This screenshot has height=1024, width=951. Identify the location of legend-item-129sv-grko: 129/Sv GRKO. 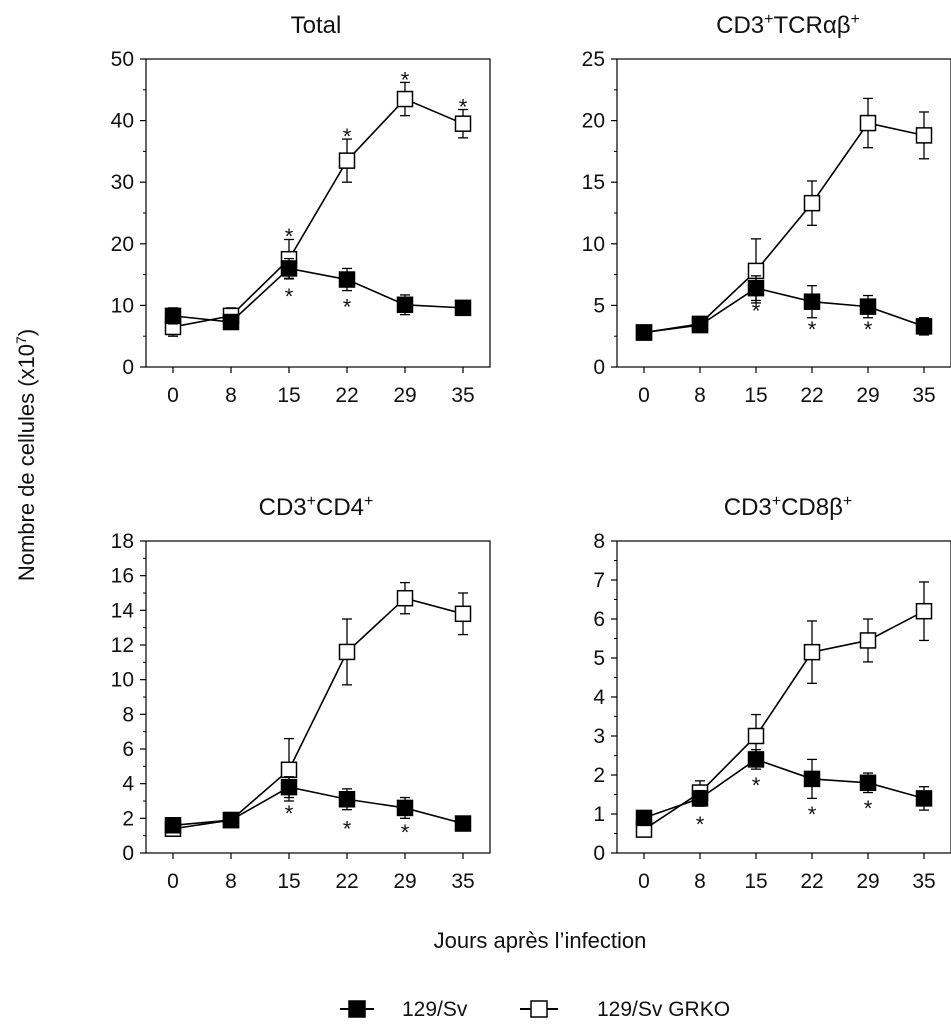
(625, 1009).